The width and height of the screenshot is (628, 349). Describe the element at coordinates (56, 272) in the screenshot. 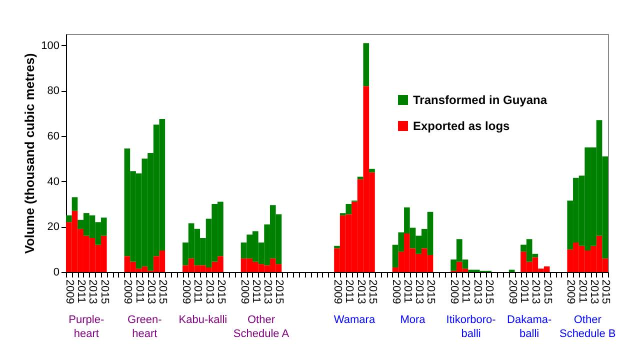

I see `y-tick-label: 0` at that location.